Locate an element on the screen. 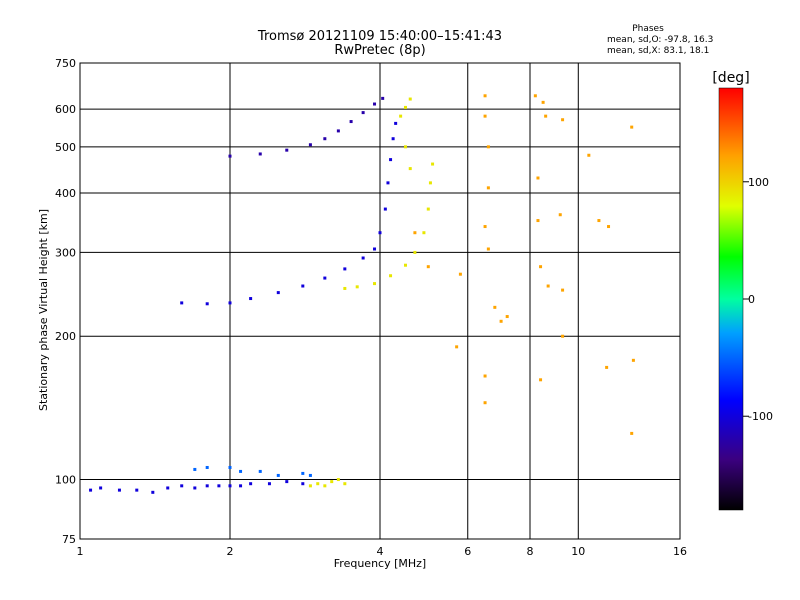 The height and width of the screenshot is (600, 800). x-tick-label: 8 is located at coordinates (530, 551).